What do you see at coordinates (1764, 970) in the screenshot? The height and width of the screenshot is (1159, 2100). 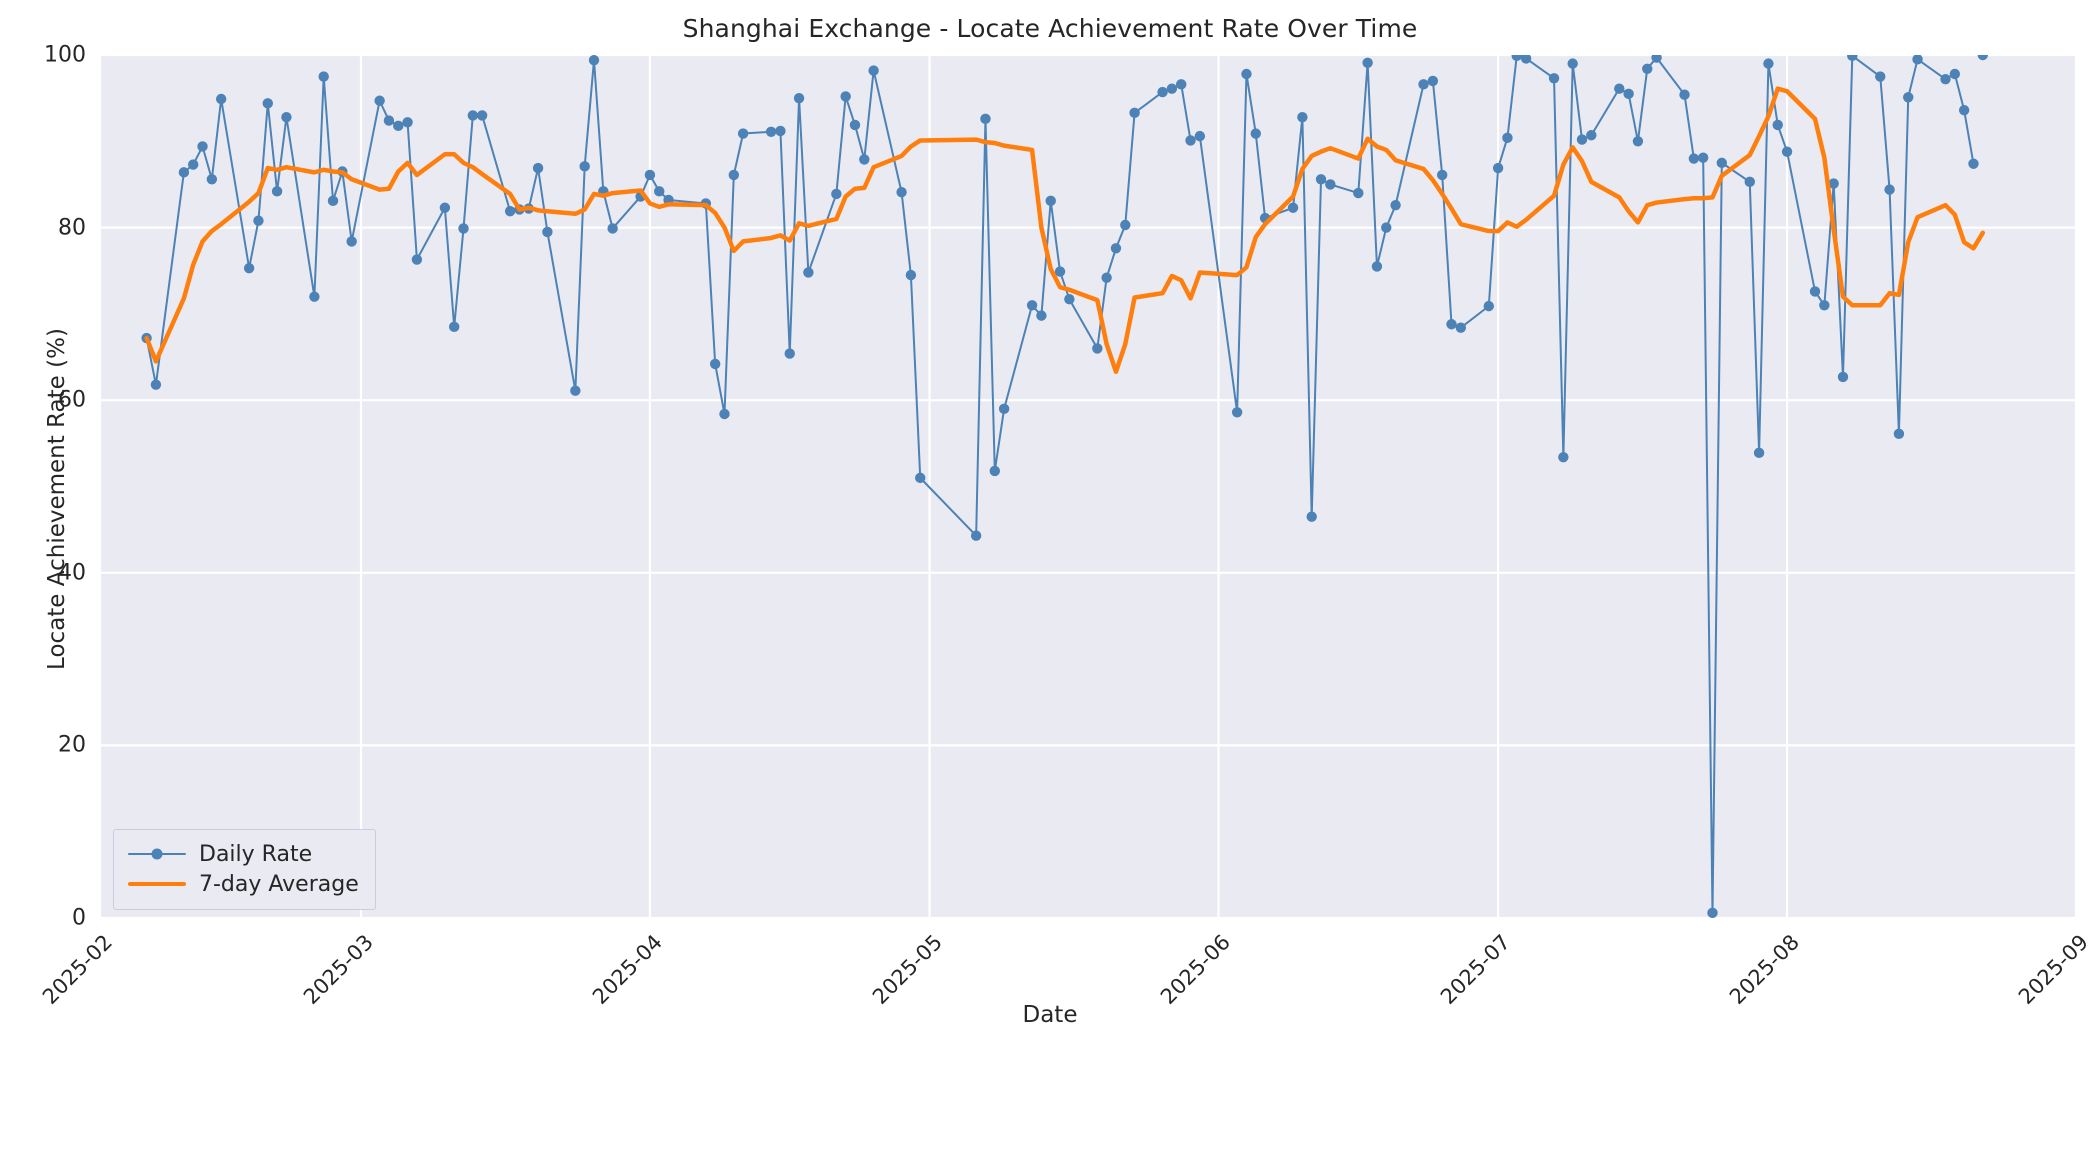 I see `x-tick-label: 2025-08` at bounding box center [1764, 970].